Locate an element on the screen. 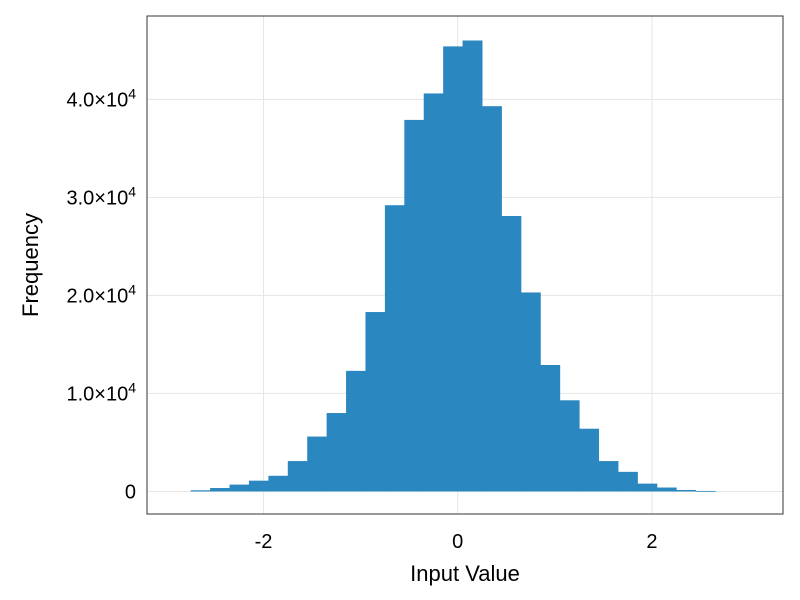 The image size is (800, 600). x-tick-label: 0 is located at coordinates (457, 542).